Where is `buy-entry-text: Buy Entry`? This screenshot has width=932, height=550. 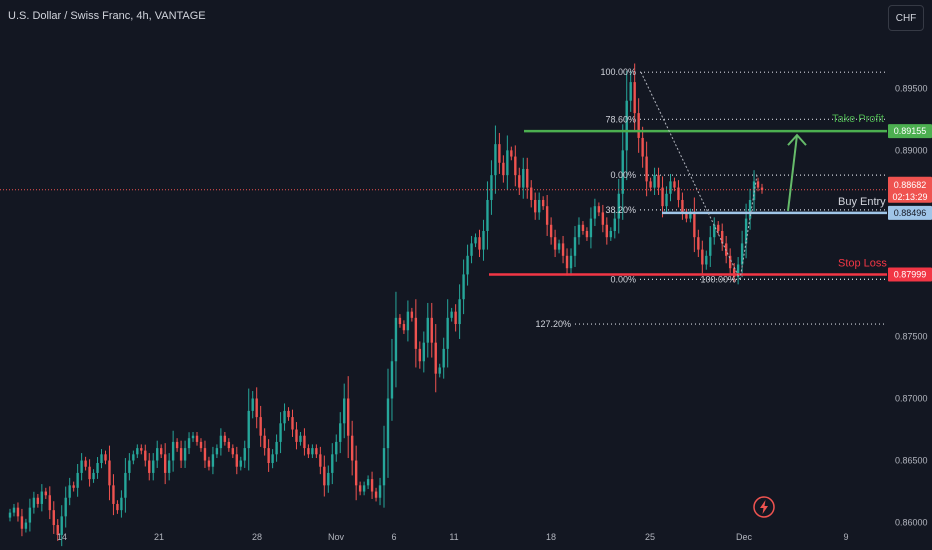 buy-entry-text: Buy Entry is located at coordinates (862, 202).